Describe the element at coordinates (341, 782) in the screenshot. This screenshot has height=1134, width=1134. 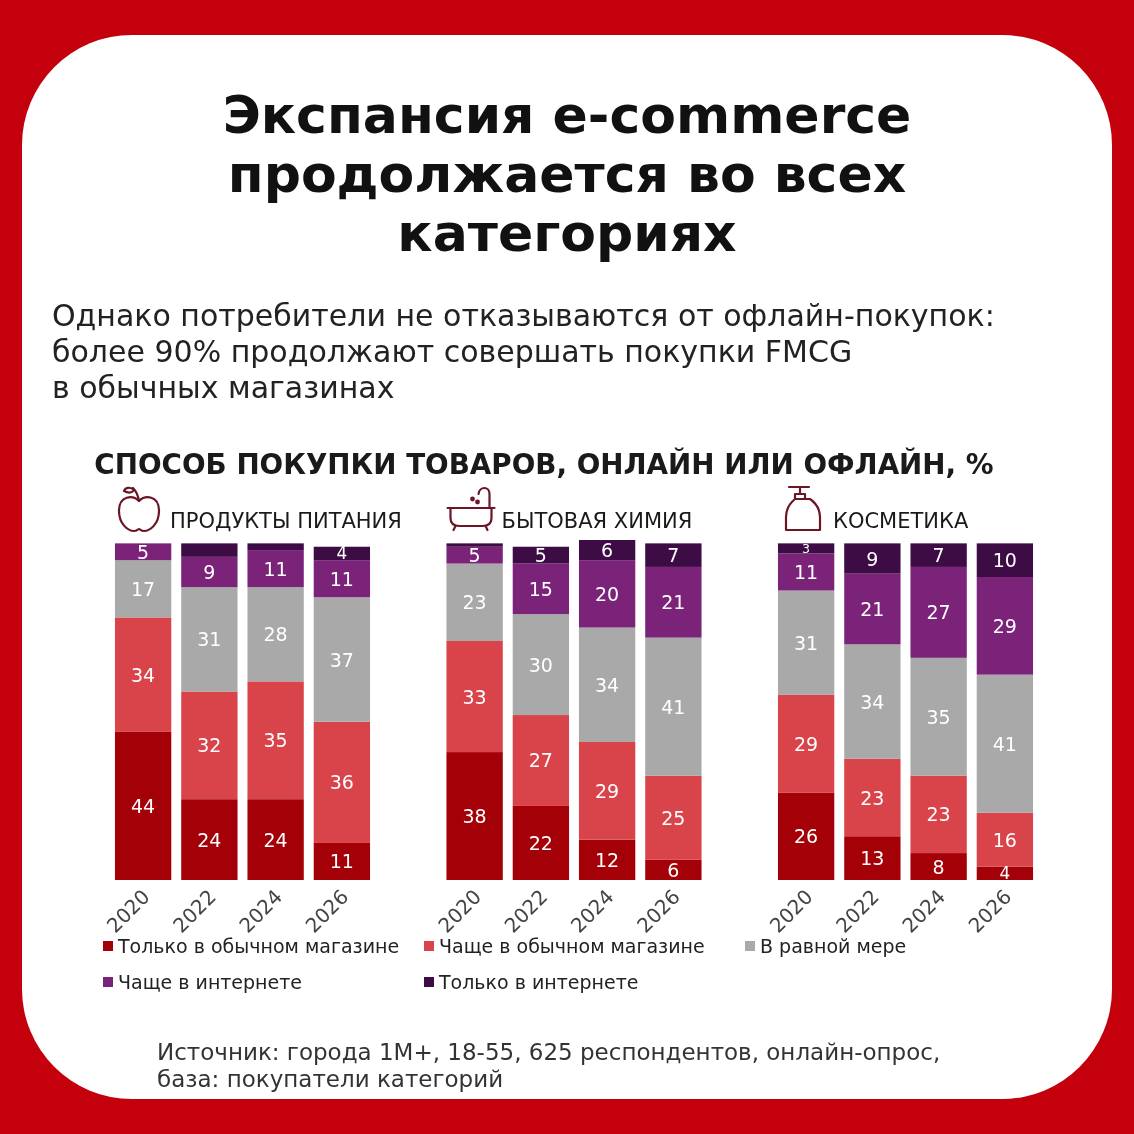
I see `data-label: 36` at that location.